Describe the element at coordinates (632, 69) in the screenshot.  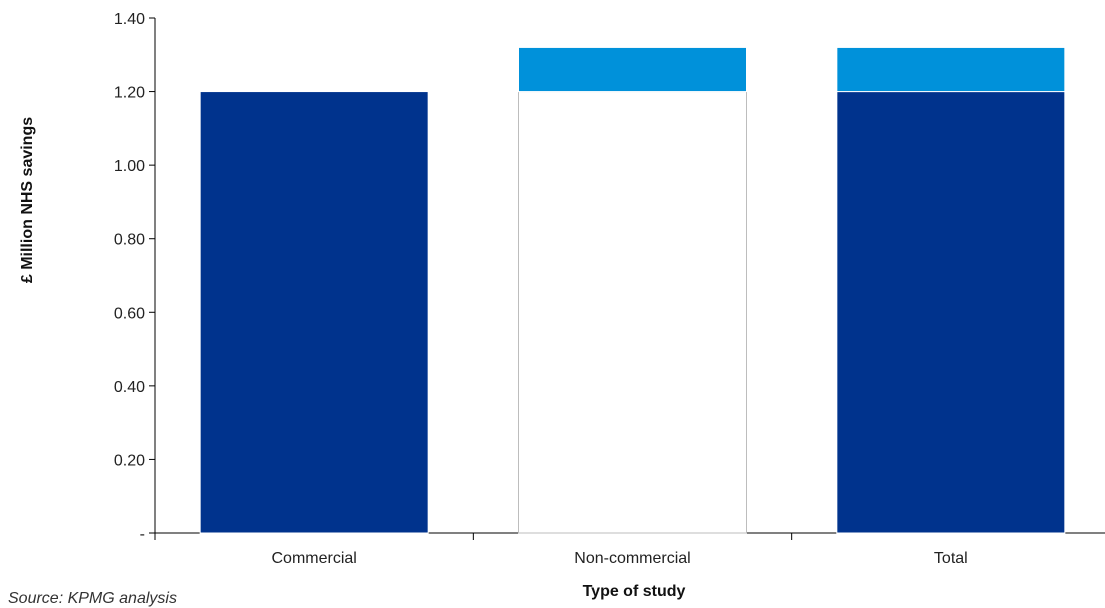
I see `bar-non-commercial-s2` at that location.